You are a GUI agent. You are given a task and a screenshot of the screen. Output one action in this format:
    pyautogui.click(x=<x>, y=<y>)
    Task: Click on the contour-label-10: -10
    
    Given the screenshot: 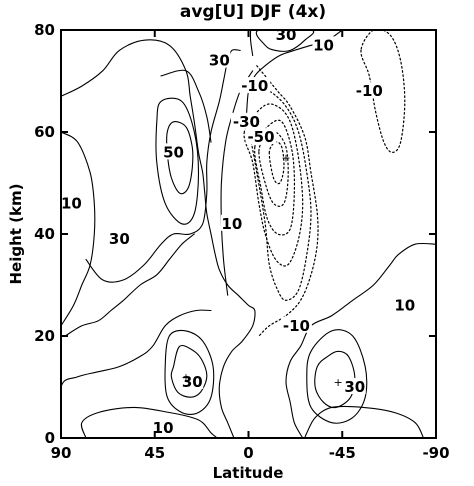 What is the action you would take?
    pyautogui.click(x=369, y=91)
    